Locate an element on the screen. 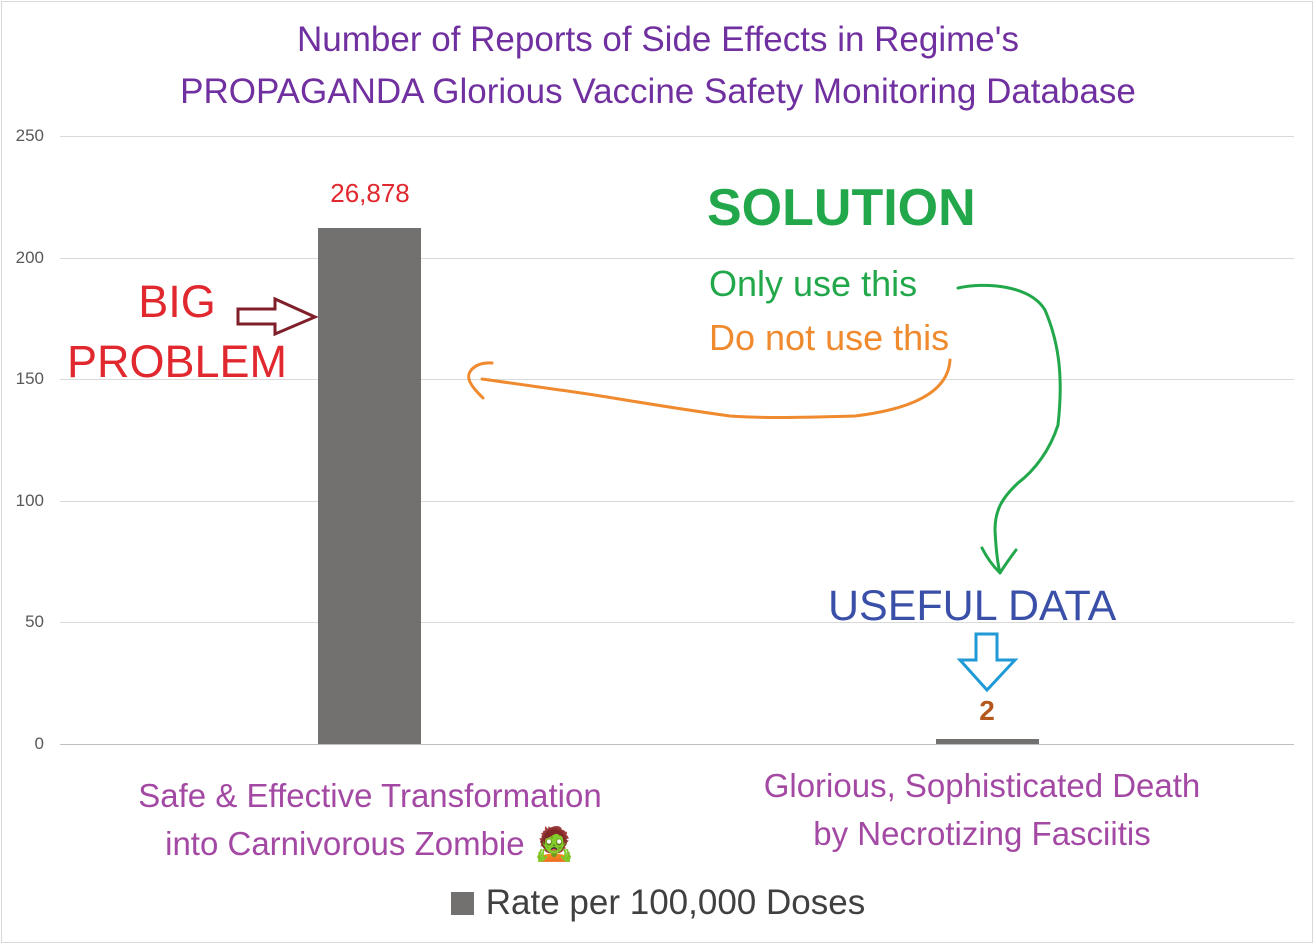 This screenshot has width=1316, height=946. data-label-fasciitis: 2 is located at coordinates (987, 710).